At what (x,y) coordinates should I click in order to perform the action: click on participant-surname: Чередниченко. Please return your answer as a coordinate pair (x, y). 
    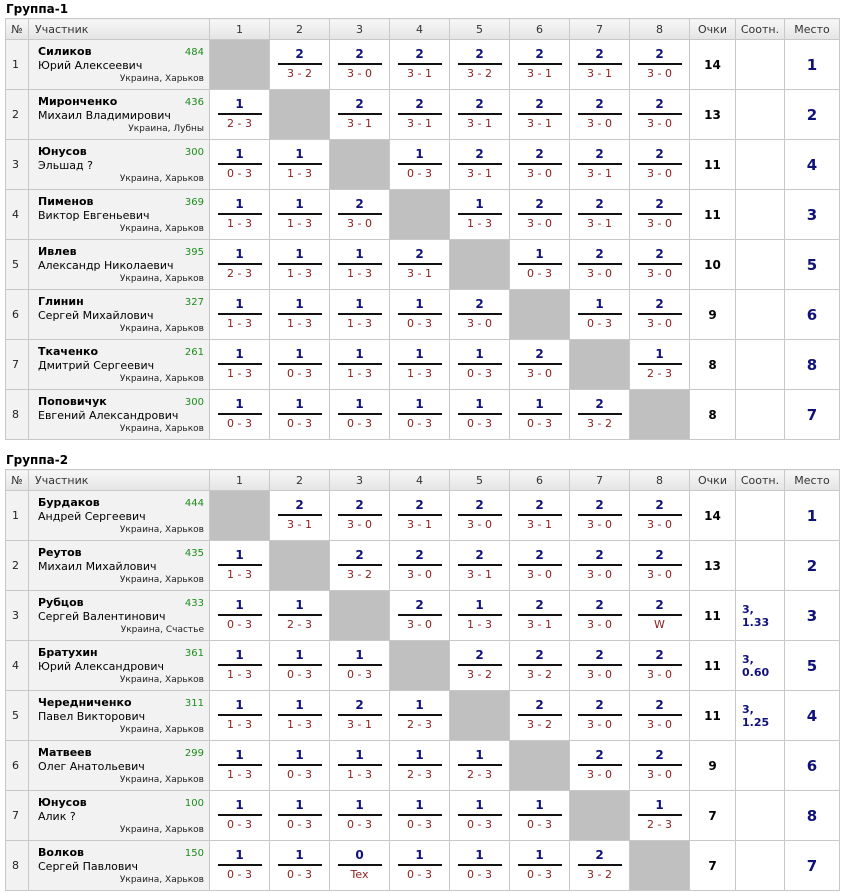
    Looking at the image, I should click on (85, 702).